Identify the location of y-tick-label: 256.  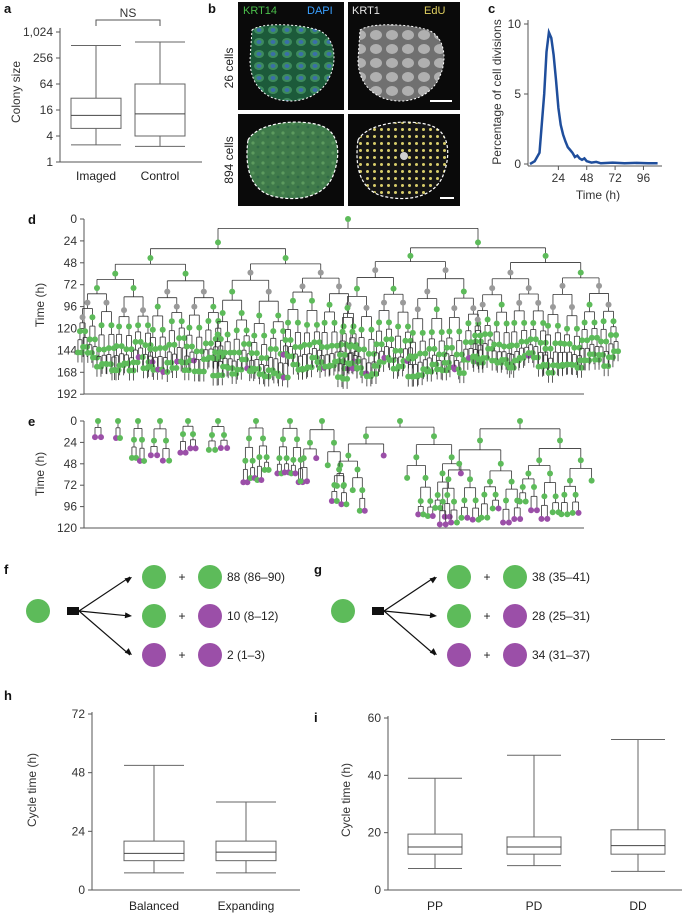
(43, 58).